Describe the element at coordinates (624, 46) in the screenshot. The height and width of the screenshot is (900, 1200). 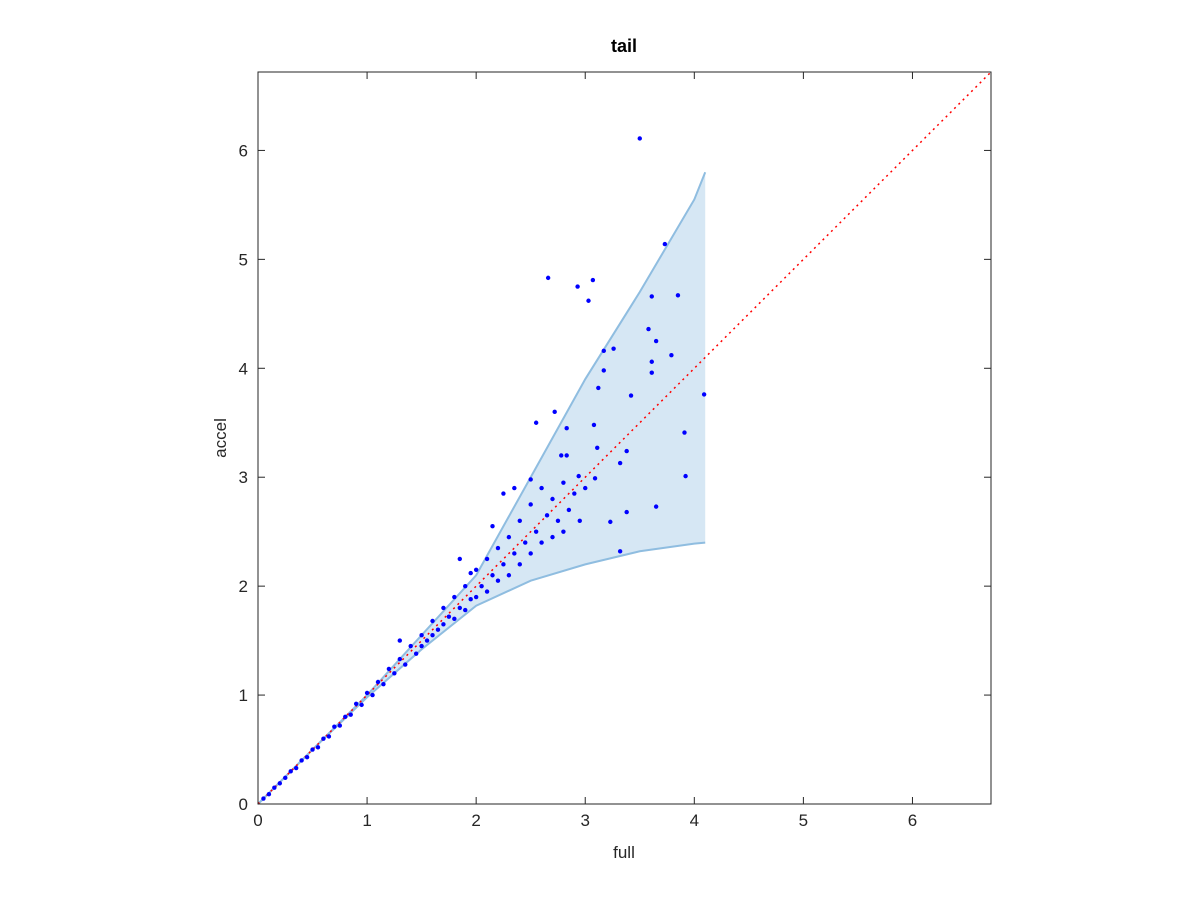
I see `chart-title: tail` at that location.